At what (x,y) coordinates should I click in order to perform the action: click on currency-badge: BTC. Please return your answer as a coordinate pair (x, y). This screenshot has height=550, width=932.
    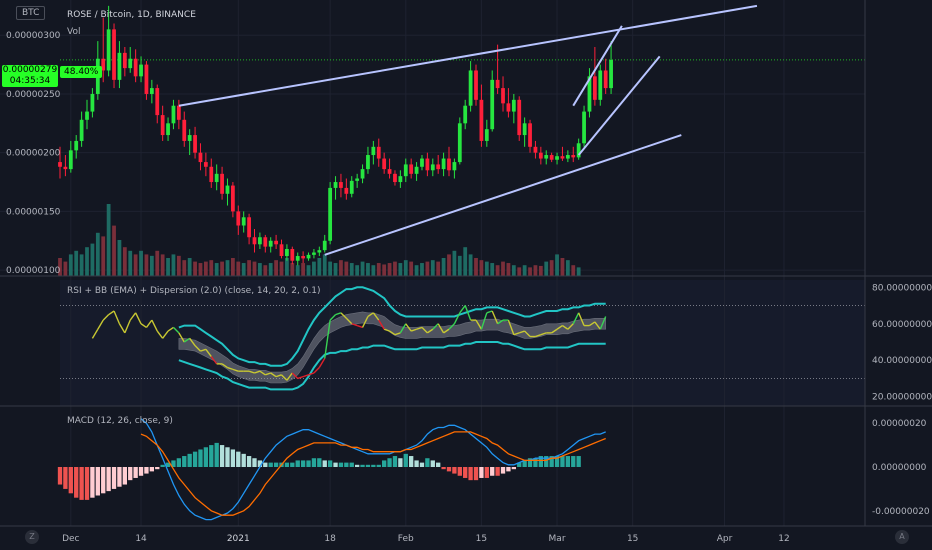
    Looking at the image, I should click on (31, 13).